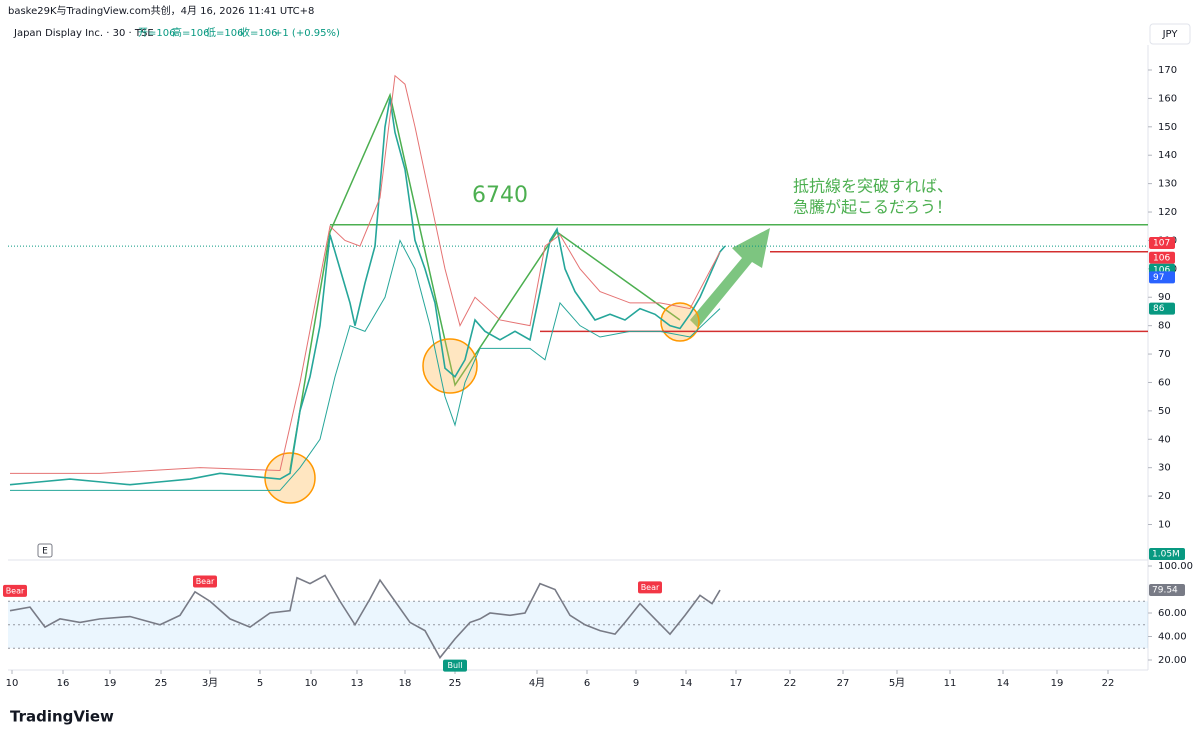  I want to click on y-tick-label: 70, so click(1164, 354).